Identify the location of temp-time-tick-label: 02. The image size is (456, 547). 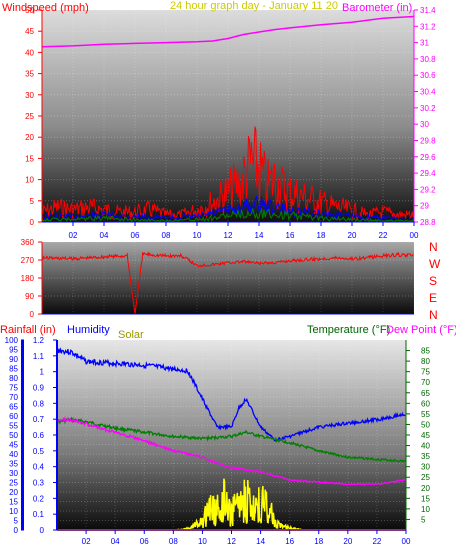
(86, 541).